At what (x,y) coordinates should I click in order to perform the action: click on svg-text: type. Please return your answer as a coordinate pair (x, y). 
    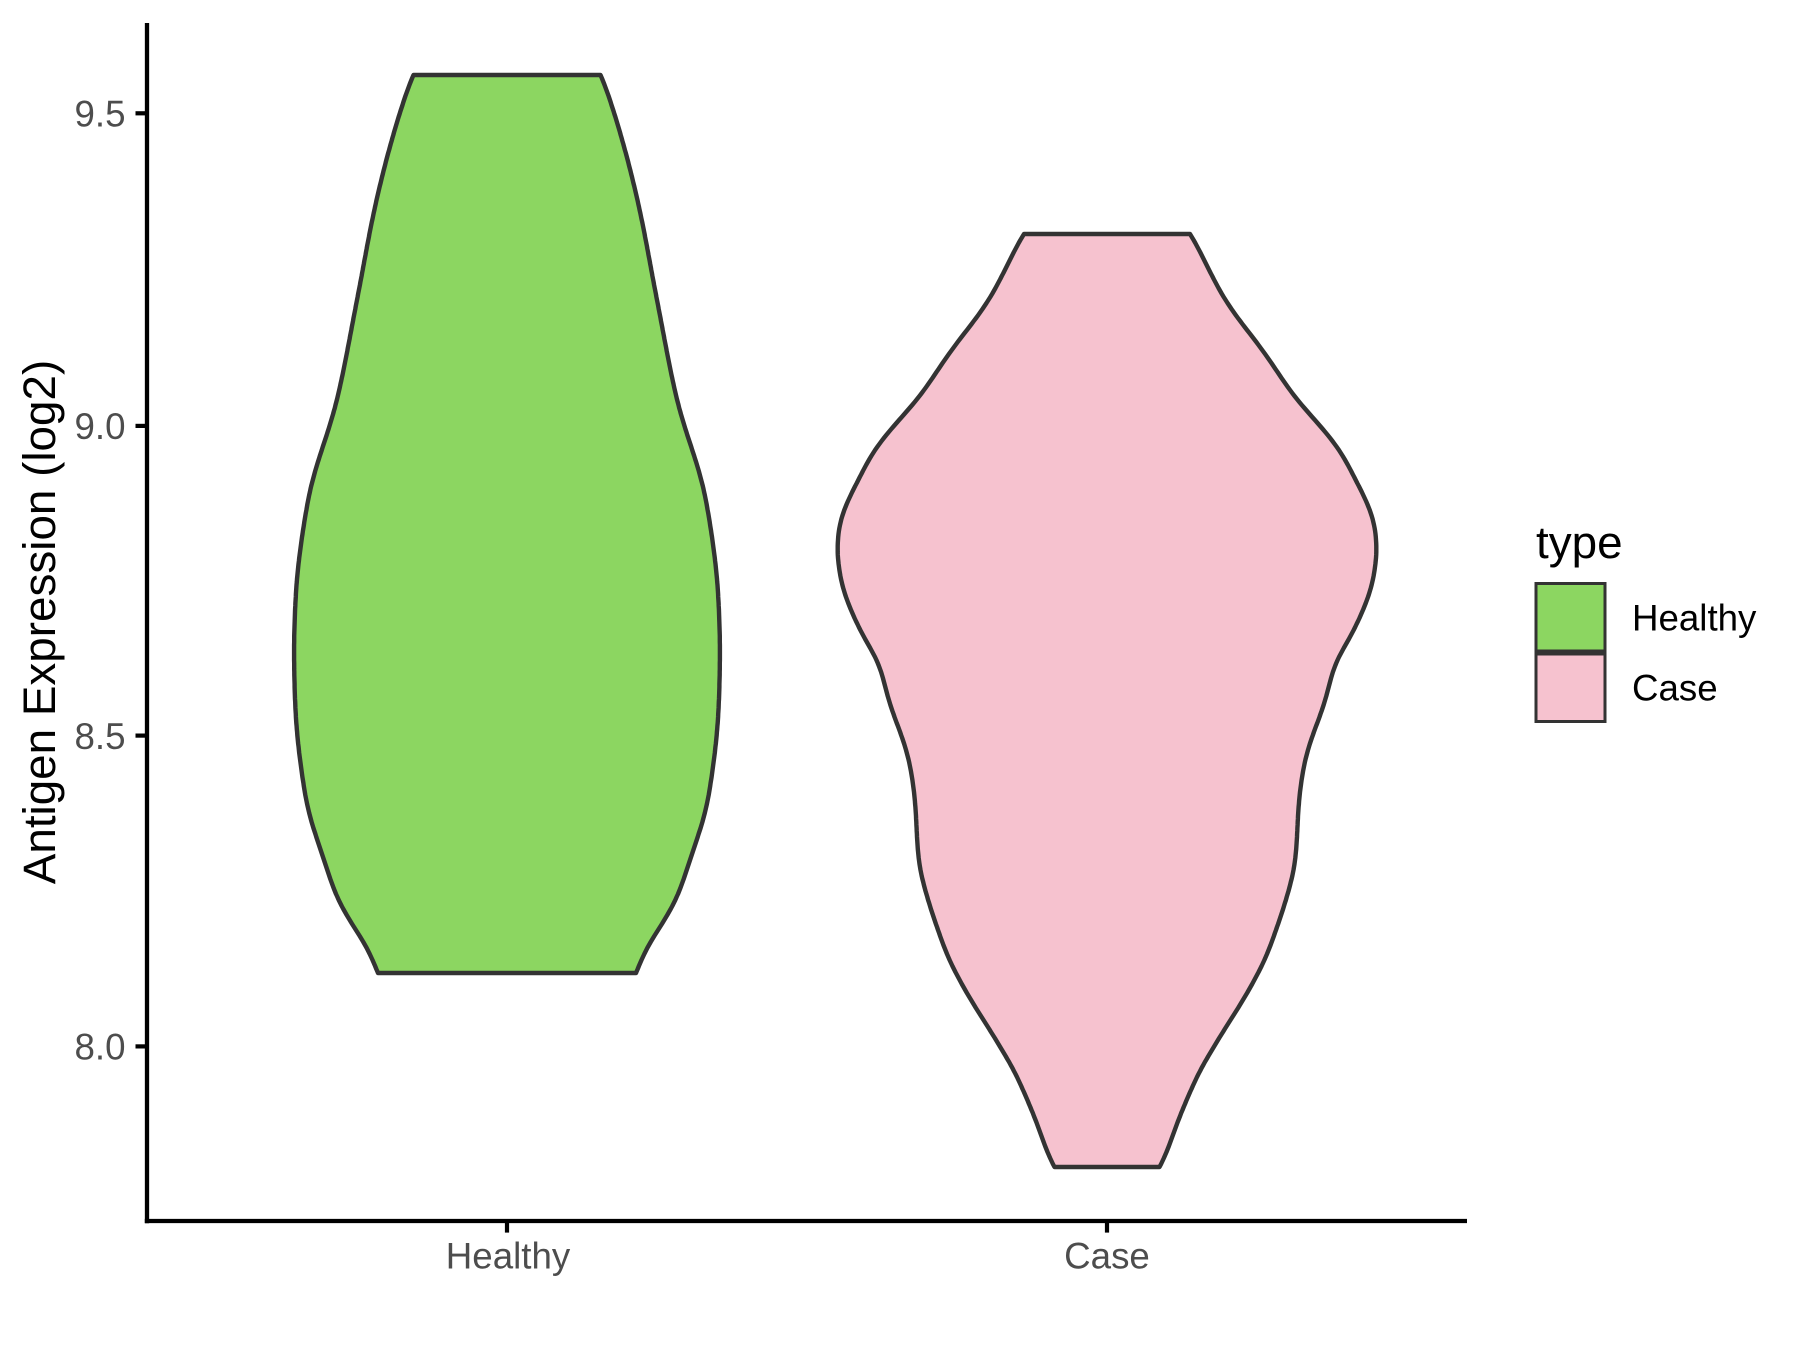
    Looking at the image, I should click on (1579, 542).